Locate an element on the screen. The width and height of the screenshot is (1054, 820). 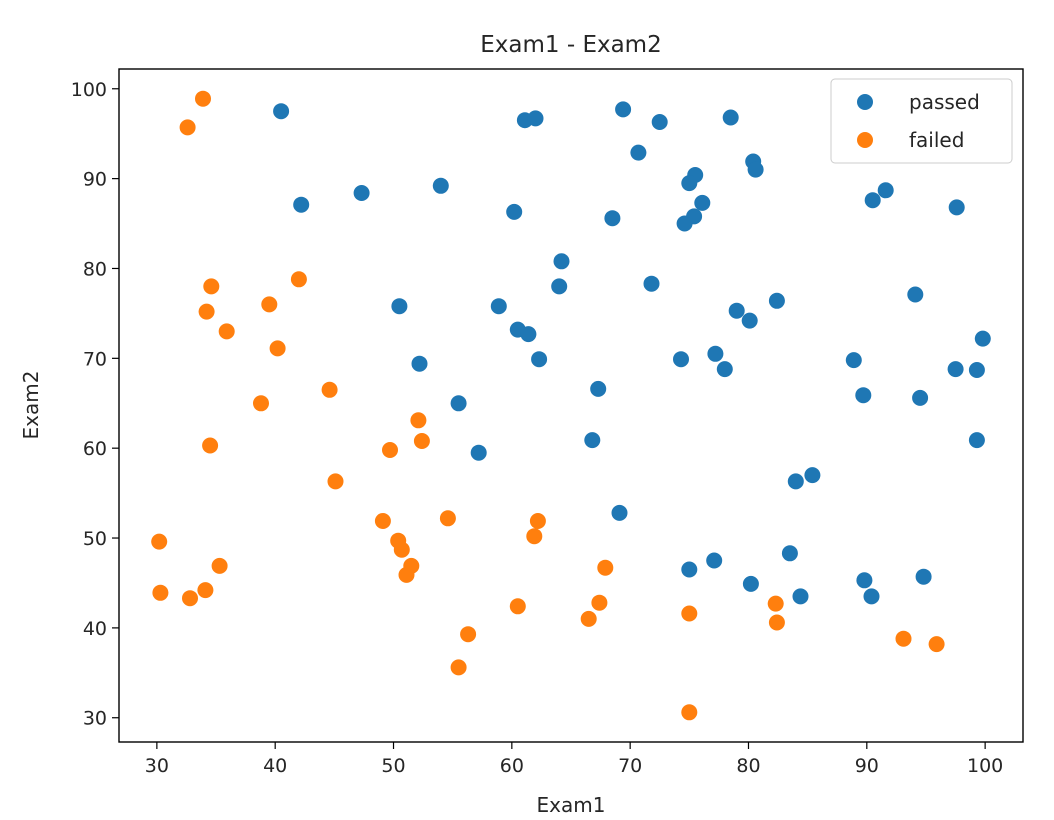
y-tick-label-40: 40 is located at coordinates (95, 629).